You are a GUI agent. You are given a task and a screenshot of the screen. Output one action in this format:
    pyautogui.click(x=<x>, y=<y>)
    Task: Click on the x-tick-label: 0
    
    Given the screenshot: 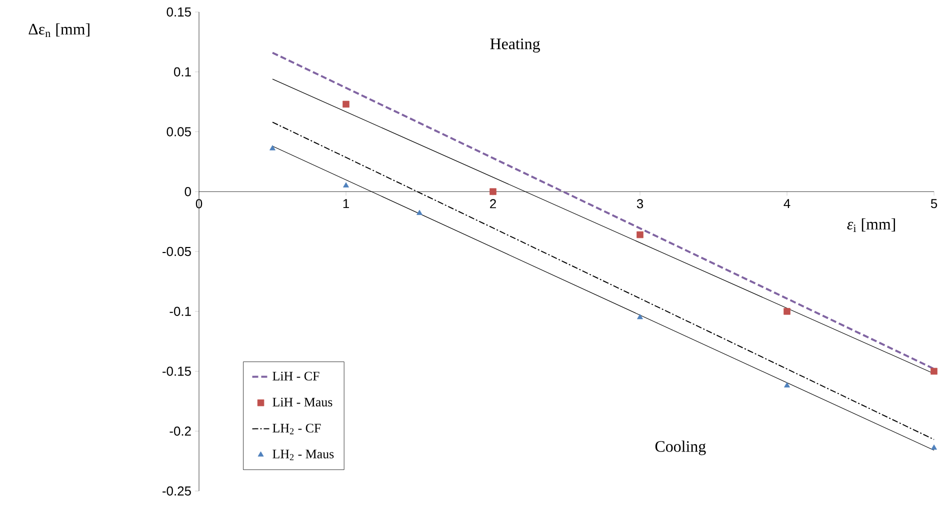 What is the action you would take?
    pyautogui.click(x=199, y=203)
    